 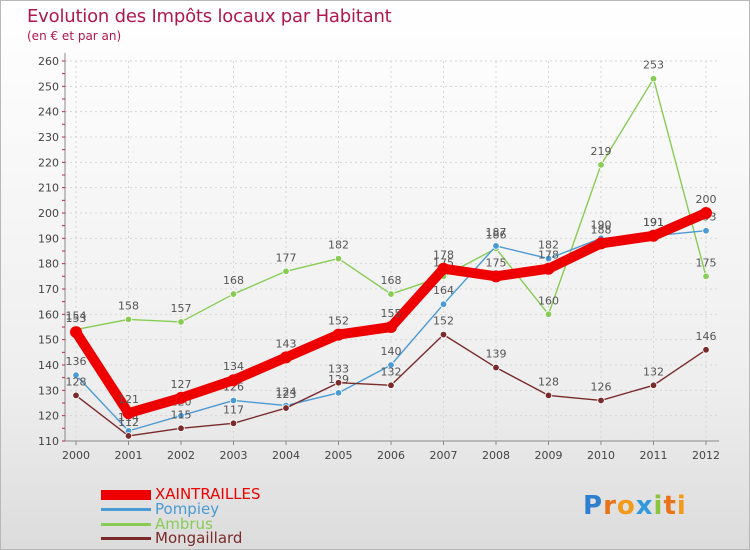 What do you see at coordinates (443, 290) in the screenshot?
I see `data-label: 164` at bounding box center [443, 290].